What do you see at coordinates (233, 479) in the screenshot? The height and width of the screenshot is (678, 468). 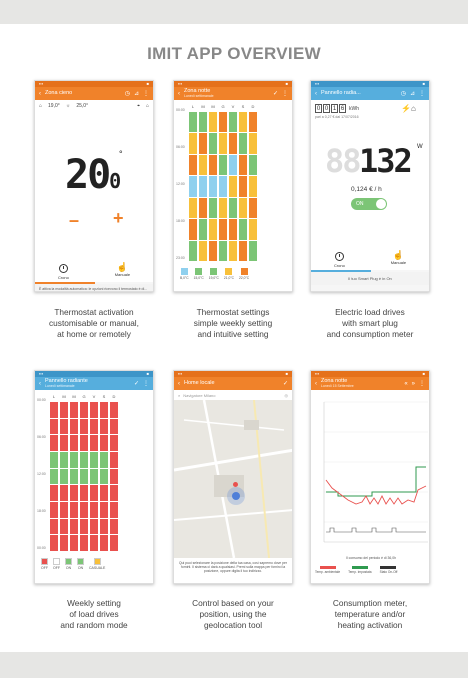 I see `map` at bounding box center [233, 479].